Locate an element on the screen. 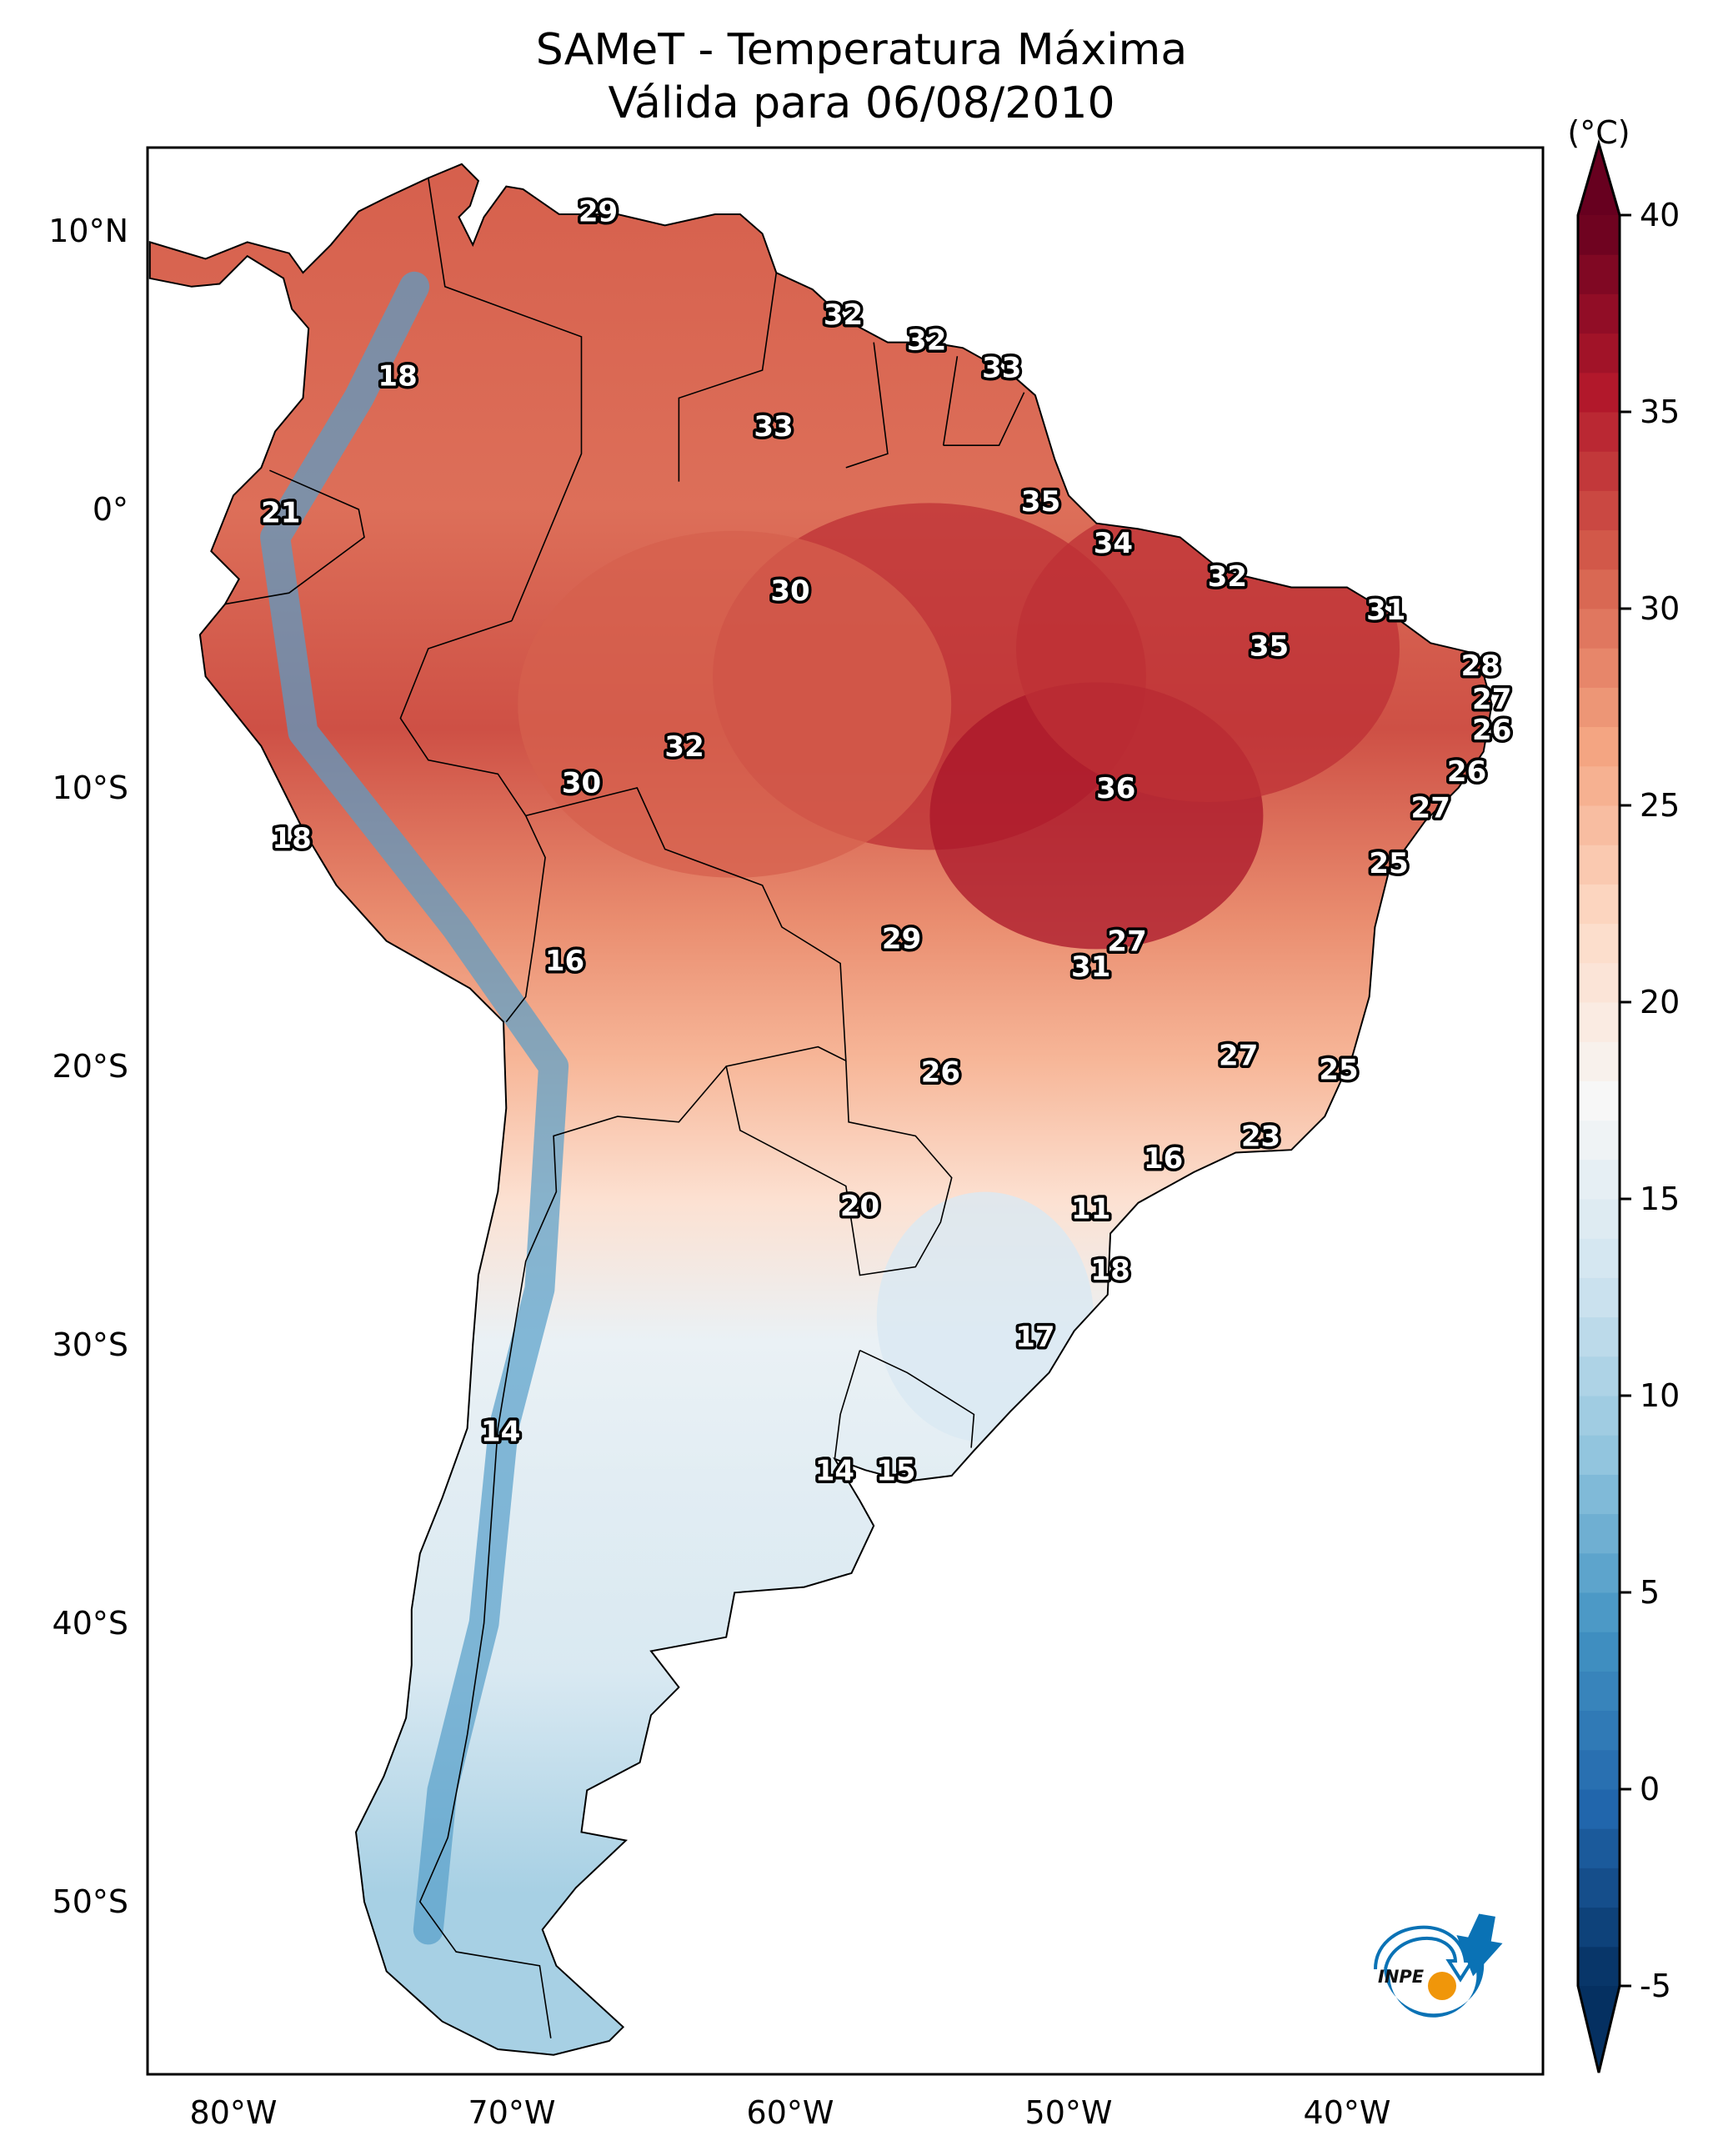 The width and height of the screenshot is (1723, 2156). station-value-label: 31 is located at coordinates (1385, 611).